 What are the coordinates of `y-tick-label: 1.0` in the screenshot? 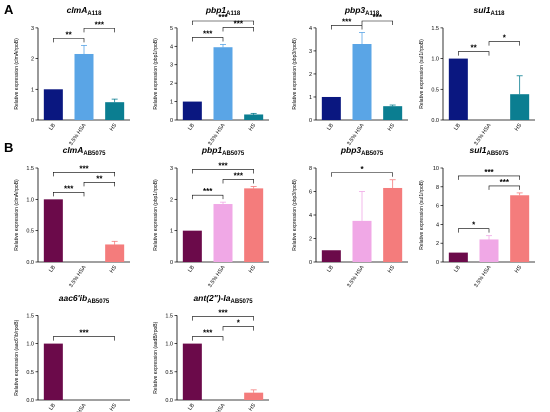 It's located at (30, 200).